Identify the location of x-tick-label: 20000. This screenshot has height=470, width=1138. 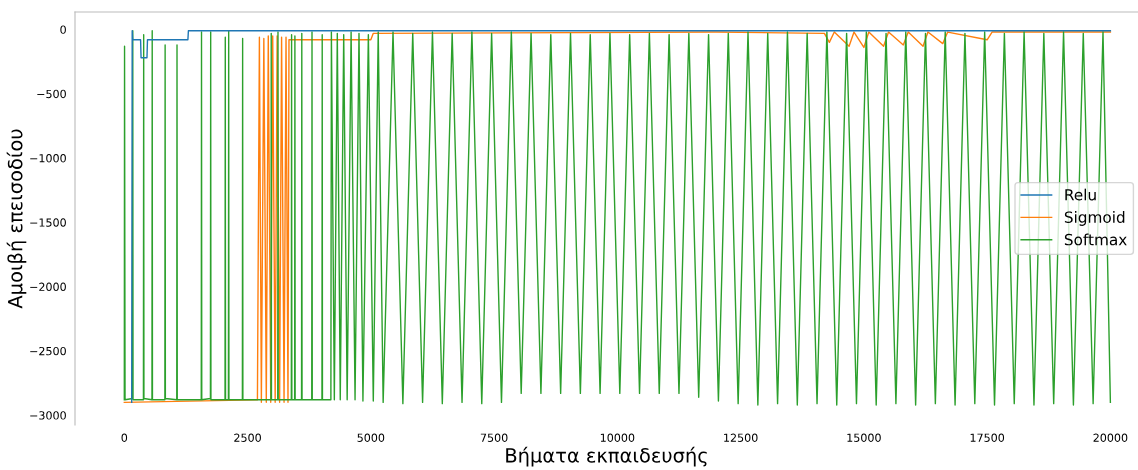
(1110, 437).